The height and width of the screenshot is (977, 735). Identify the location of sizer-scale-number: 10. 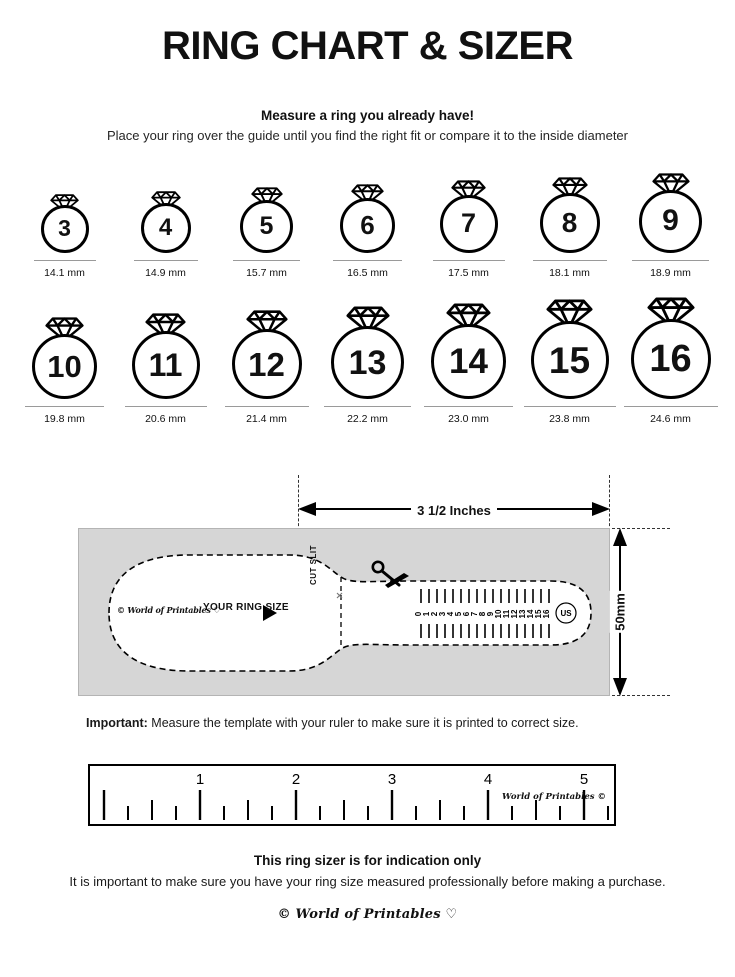
(498, 613).